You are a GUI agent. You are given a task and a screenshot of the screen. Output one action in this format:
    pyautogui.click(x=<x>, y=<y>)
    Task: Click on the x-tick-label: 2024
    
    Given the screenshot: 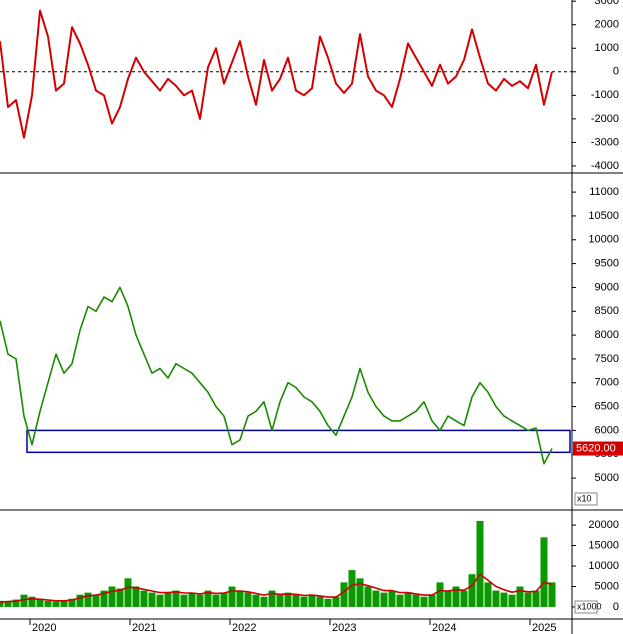 What is the action you would take?
    pyautogui.click(x=444, y=628)
    